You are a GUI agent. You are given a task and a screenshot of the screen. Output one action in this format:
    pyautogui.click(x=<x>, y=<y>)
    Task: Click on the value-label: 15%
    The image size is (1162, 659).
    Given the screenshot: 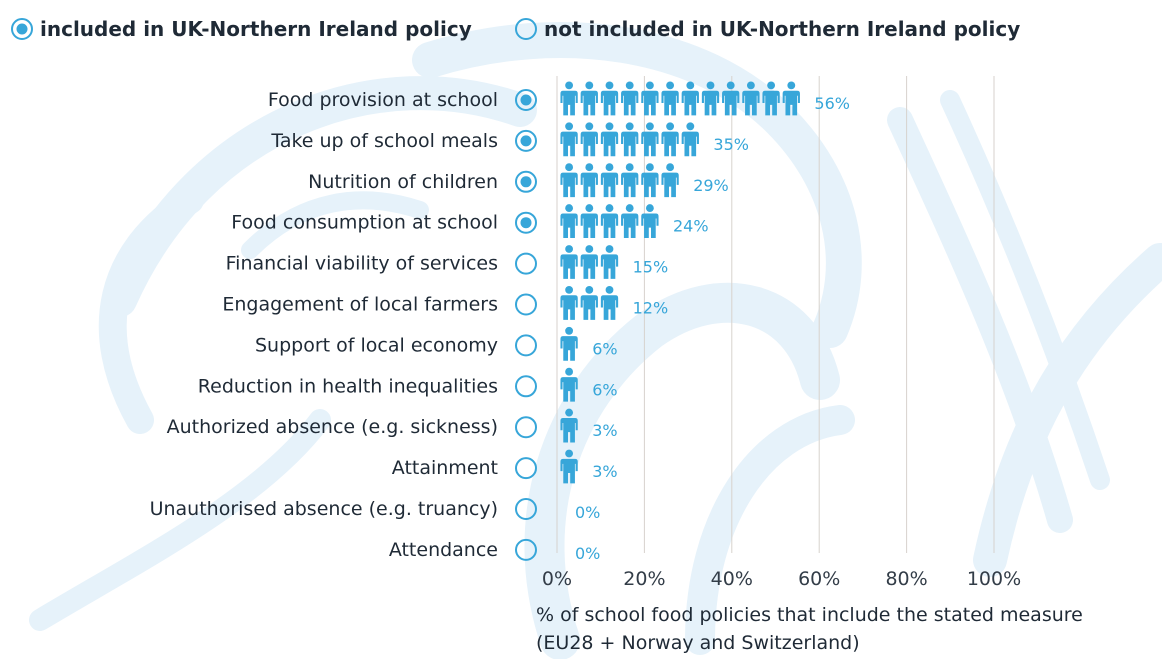 What is the action you would take?
    pyautogui.click(x=651, y=267)
    